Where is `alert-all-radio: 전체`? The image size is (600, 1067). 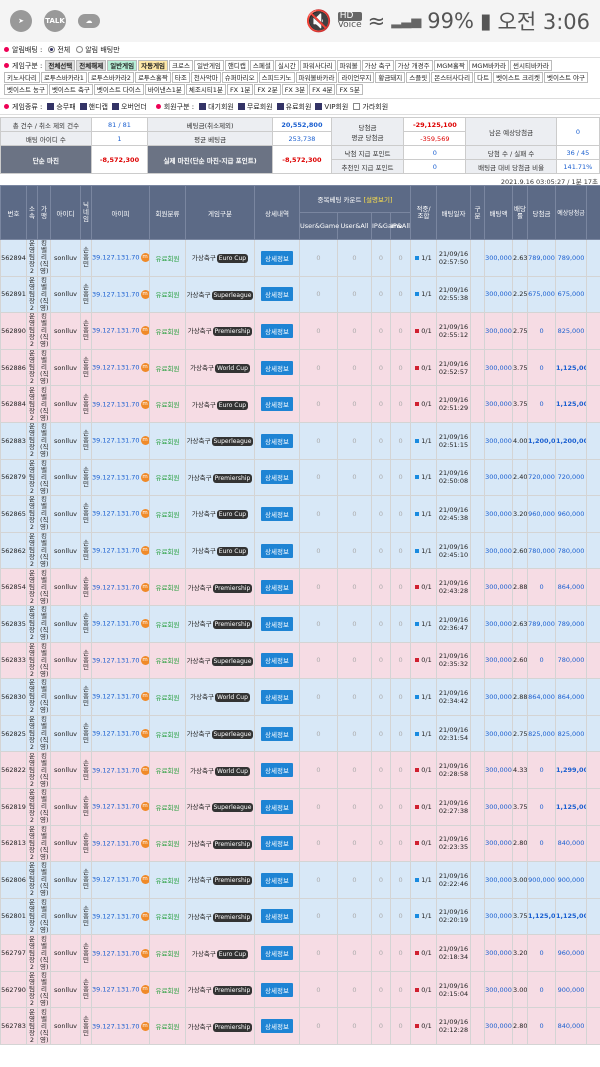 alert-all-radio: 전체 is located at coordinates (59, 50).